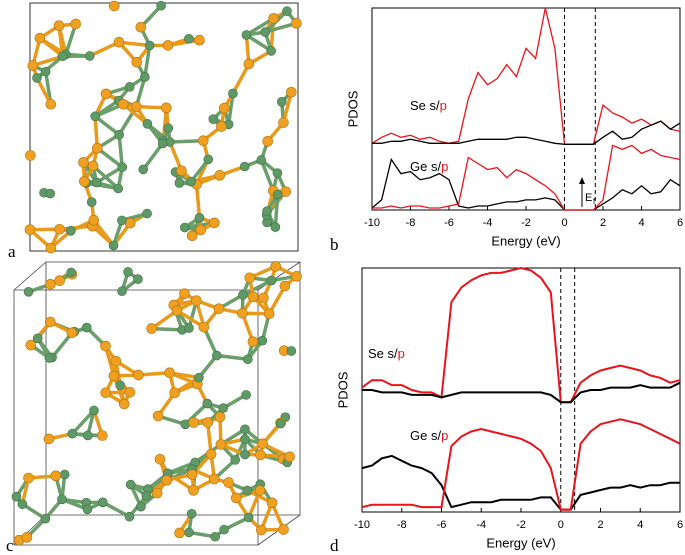  Describe the element at coordinates (525, 240) in the screenshot. I see `x-axis-label: Energy (eV)` at that location.